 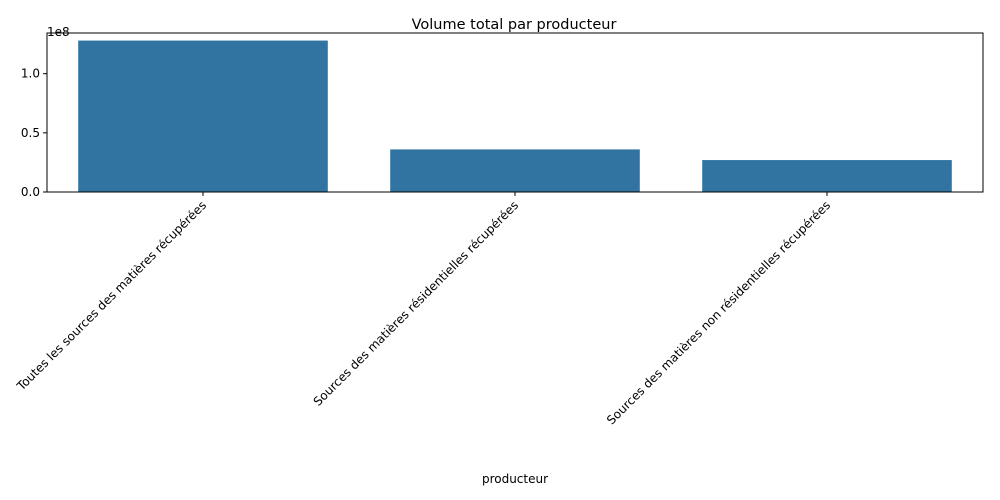 What do you see at coordinates (30, 192) in the screenshot?
I see `y-tick-label: 0.0` at bounding box center [30, 192].